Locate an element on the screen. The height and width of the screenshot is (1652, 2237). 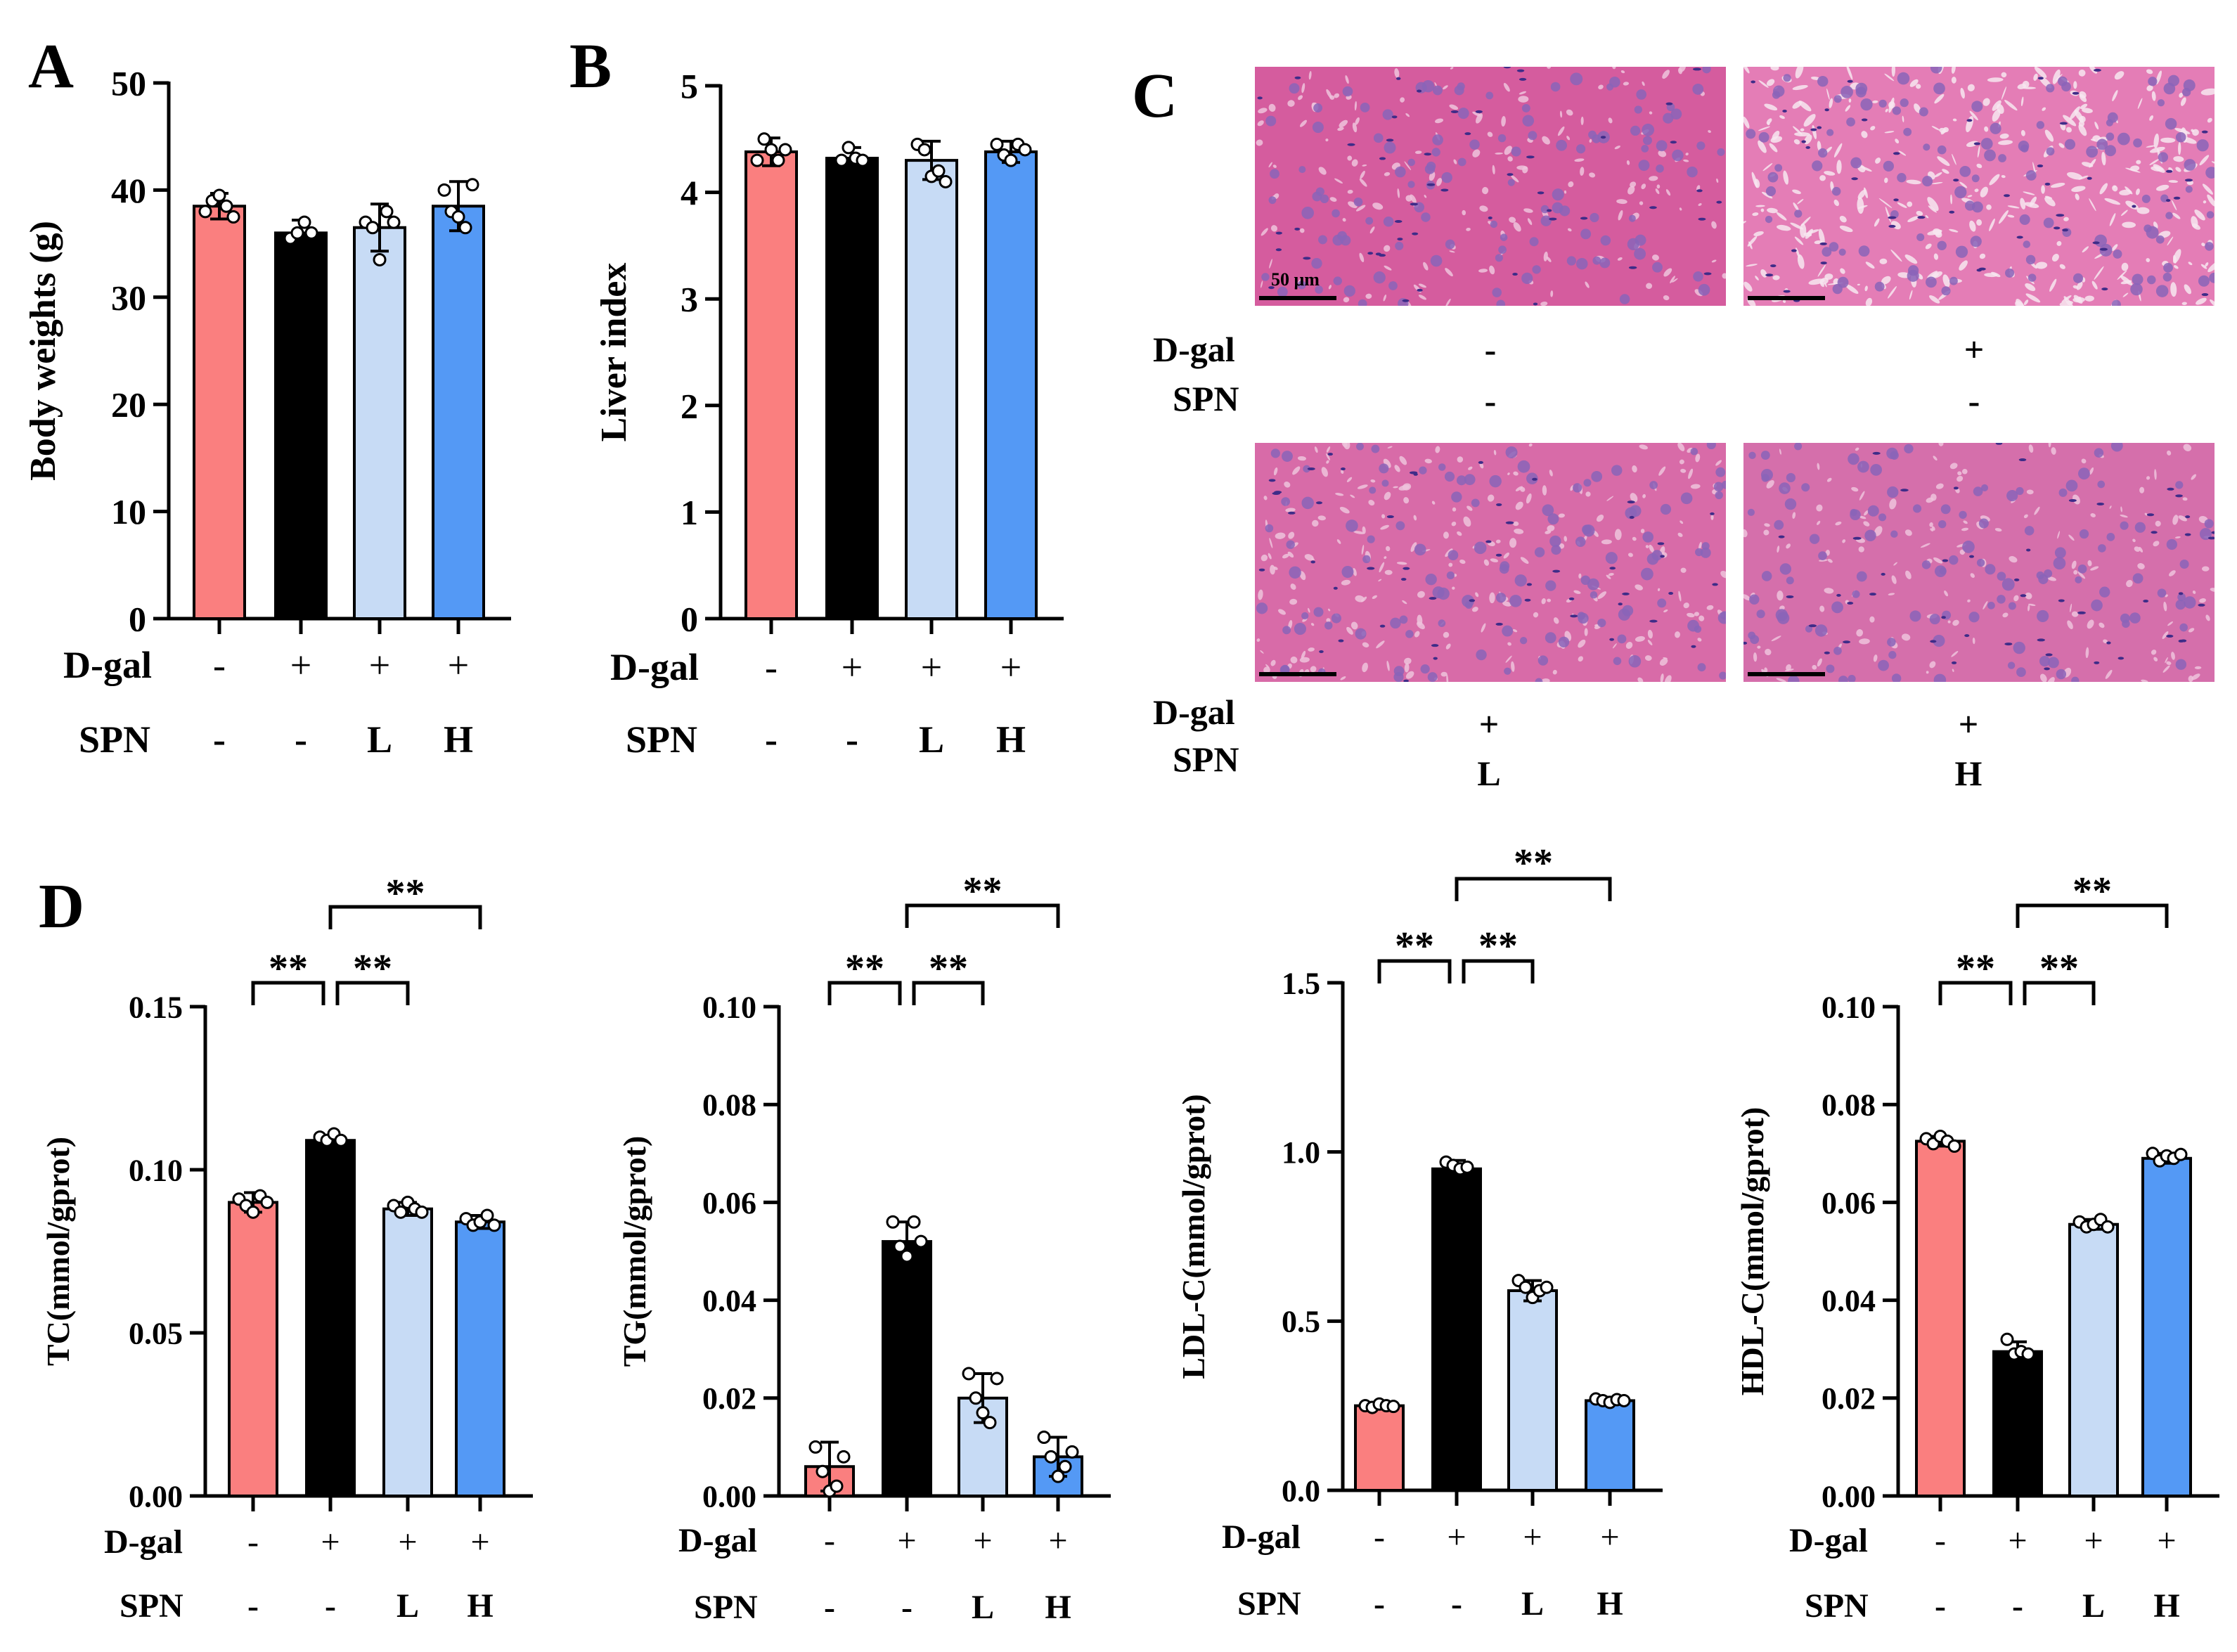
y-tick-label: 1.0 is located at coordinates (1301, 1152).